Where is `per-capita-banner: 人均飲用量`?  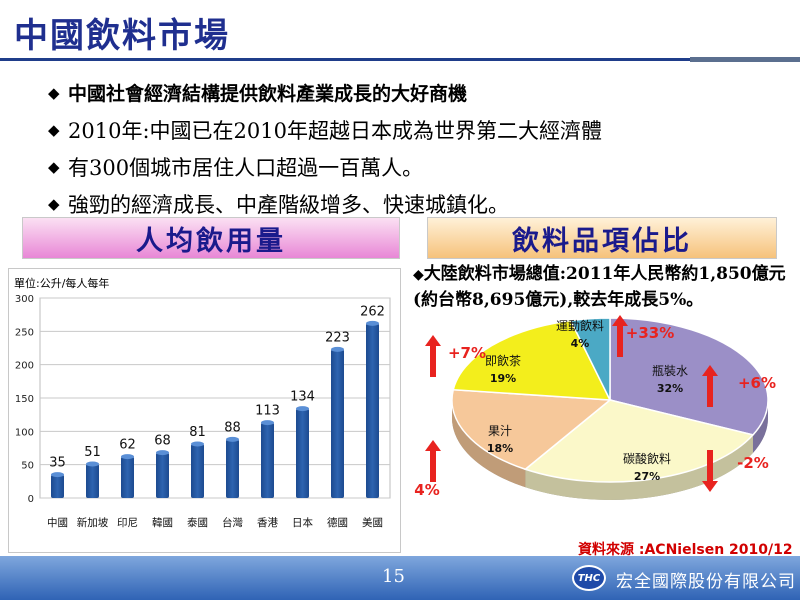 per-capita-banner: 人均飲用量 is located at coordinates (211, 238).